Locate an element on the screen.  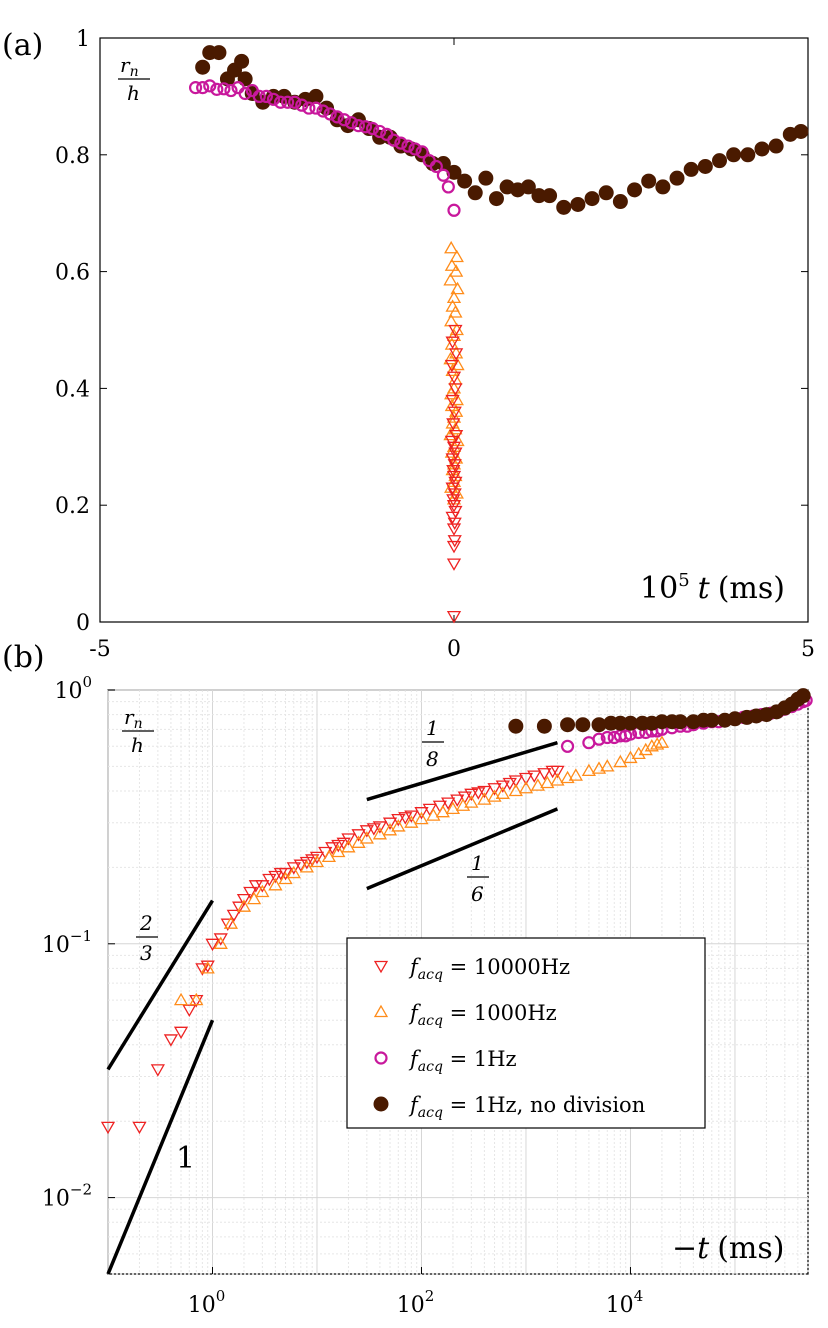
a-series-filled-circle is located at coordinates (502, 130).